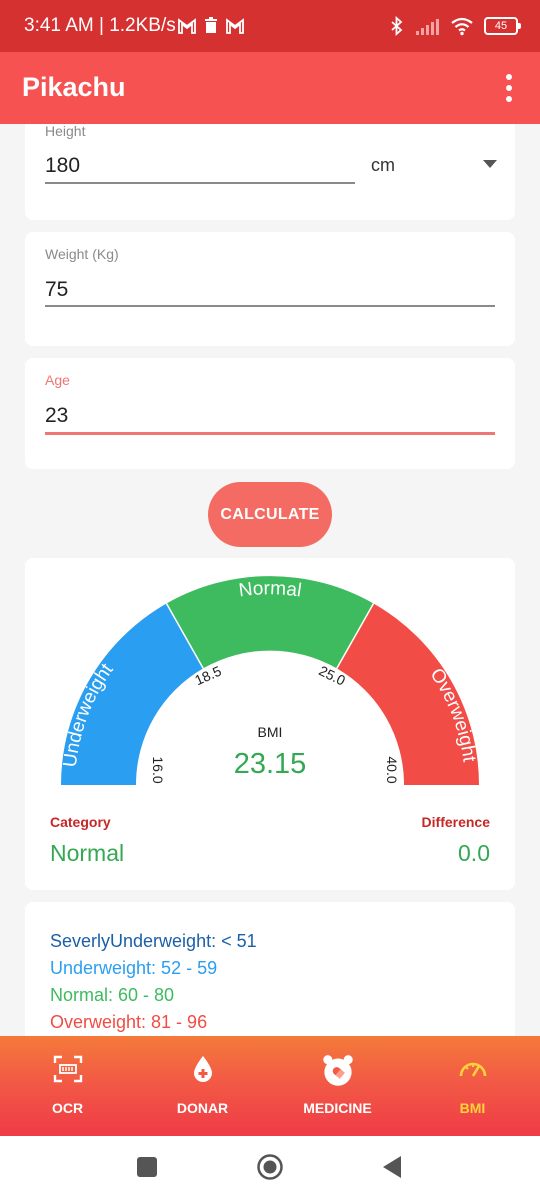 The height and width of the screenshot is (1200, 540). I want to click on nav-item-ocr: OCR, so click(67, 1086).